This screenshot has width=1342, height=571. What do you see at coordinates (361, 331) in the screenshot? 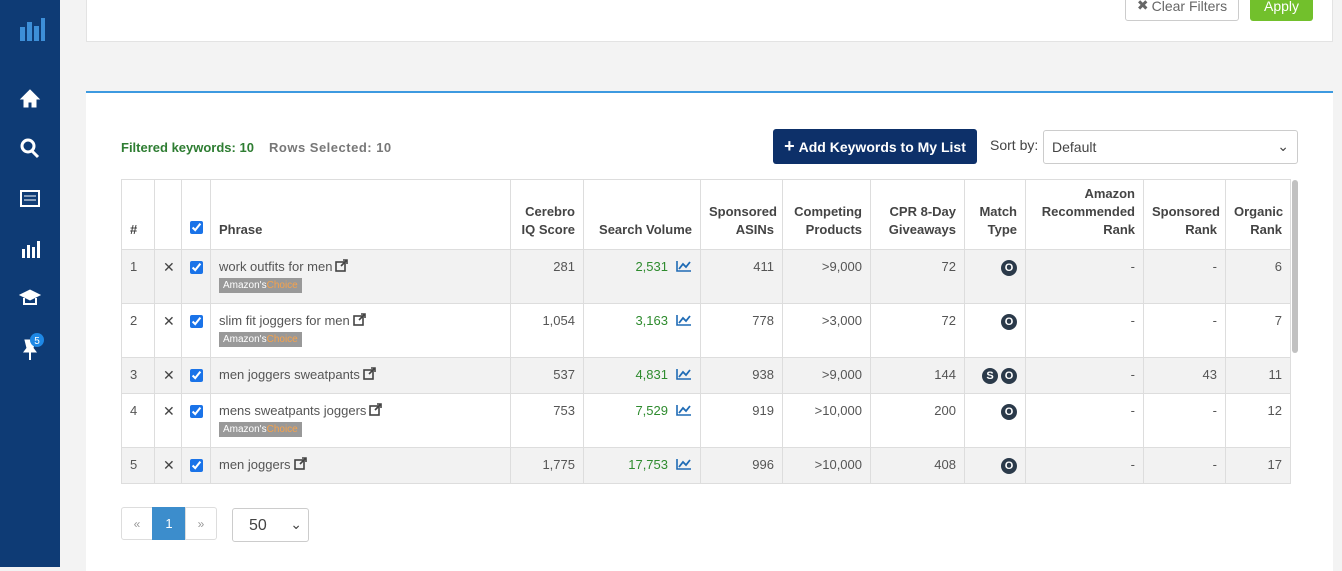
I see `phrase-cell: slim fit joggers for men Amazon'sChoice` at bounding box center [361, 331].